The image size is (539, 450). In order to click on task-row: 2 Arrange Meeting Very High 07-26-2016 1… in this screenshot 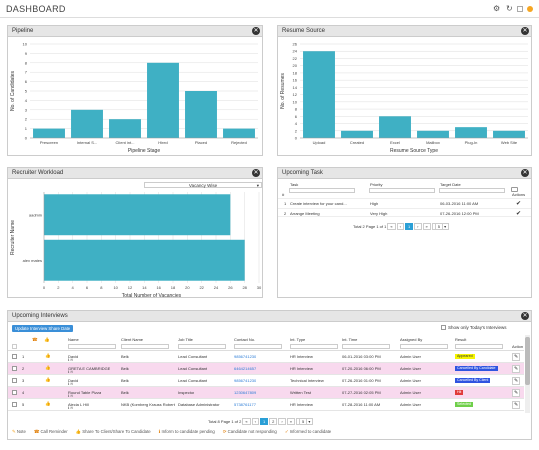, I will do `click(404, 212)`.